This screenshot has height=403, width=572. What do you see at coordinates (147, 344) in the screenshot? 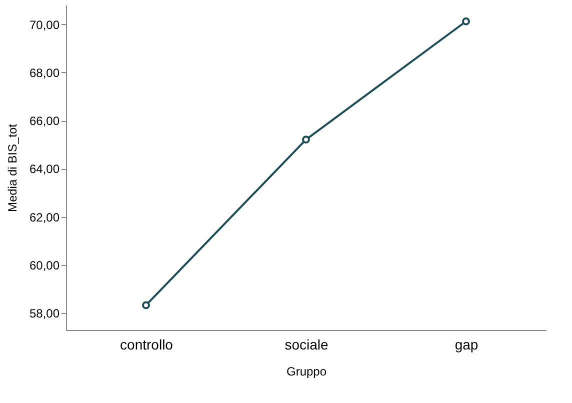
I see `x-tick-label: controllo` at bounding box center [147, 344].